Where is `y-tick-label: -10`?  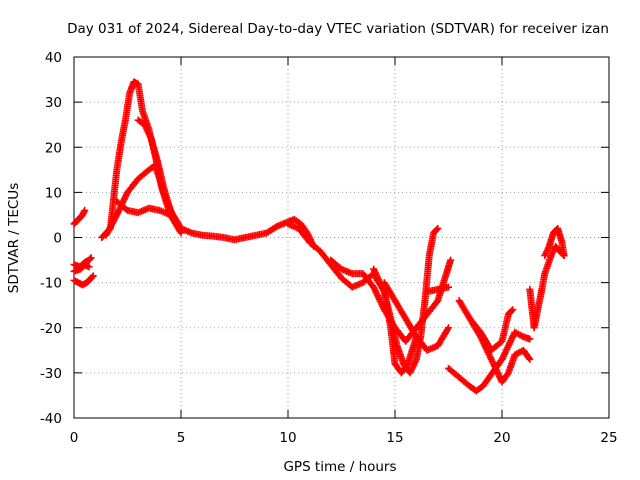
y-tick-label: -10 is located at coordinates (51, 284).